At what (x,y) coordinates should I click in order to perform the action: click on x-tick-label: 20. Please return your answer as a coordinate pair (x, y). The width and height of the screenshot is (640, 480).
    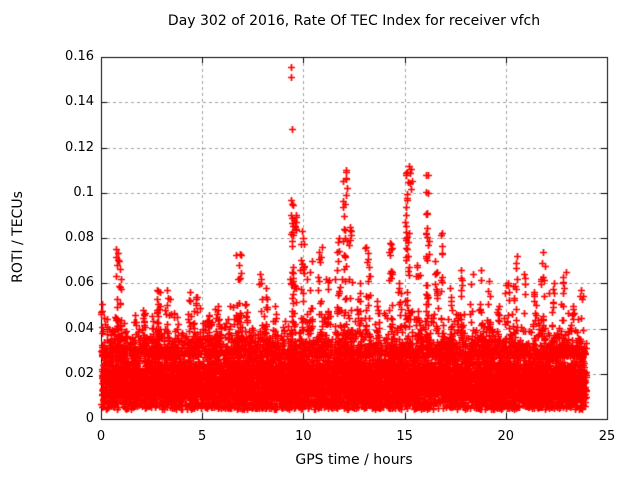
    Looking at the image, I should click on (506, 436).